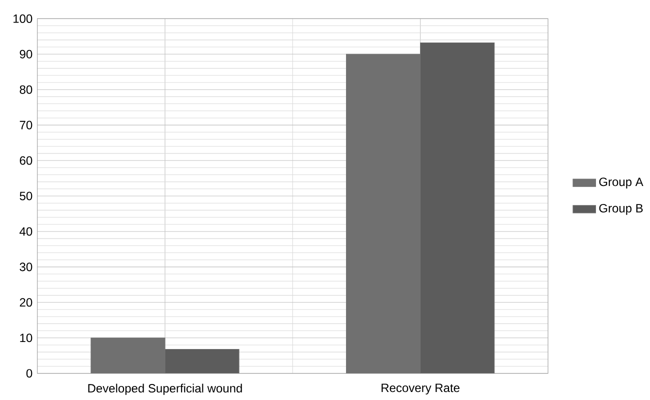 Image resolution: width=650 pixels, height=400 pixels. Describe the element at coordinates (621, 209) in the screenshot. I see `legend-label: Group B` at that location.